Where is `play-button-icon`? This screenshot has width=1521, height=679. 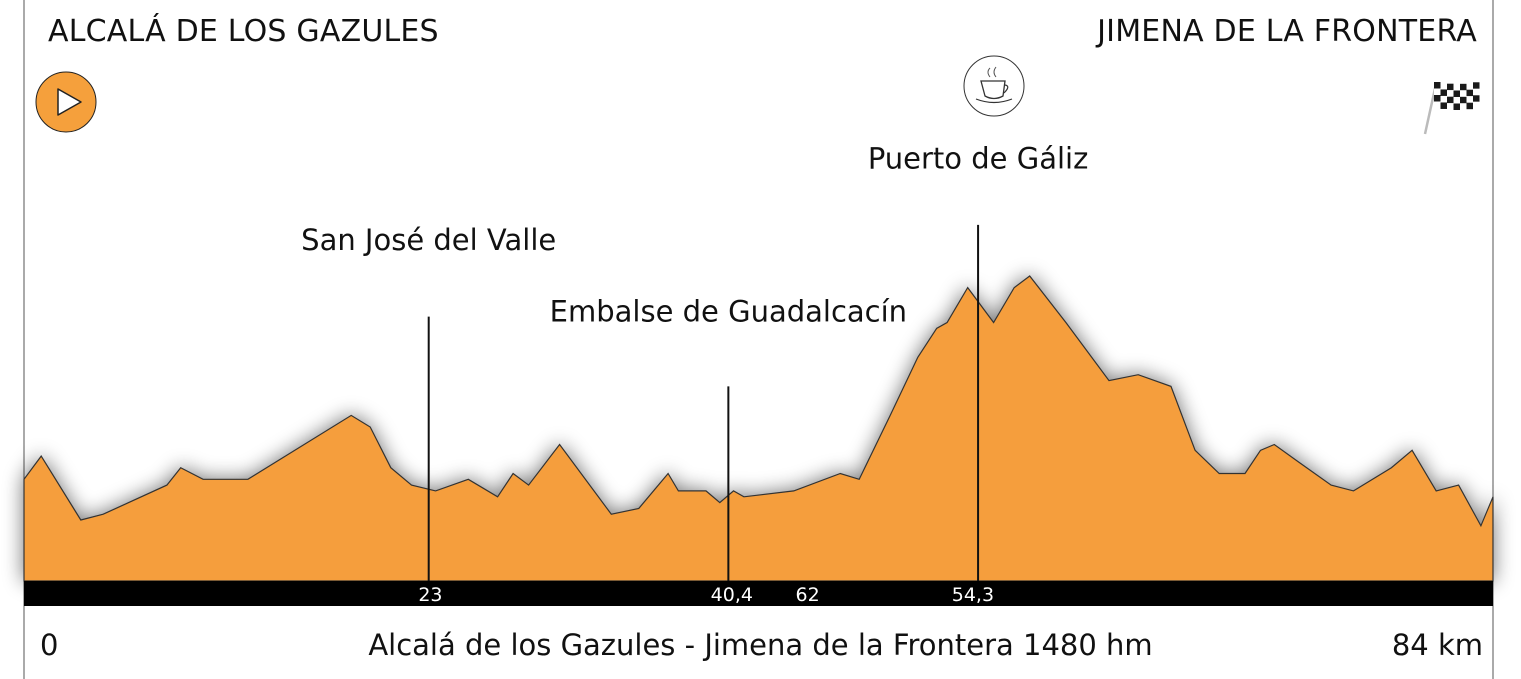
play-button-icon is located at coordinates (66, 102).